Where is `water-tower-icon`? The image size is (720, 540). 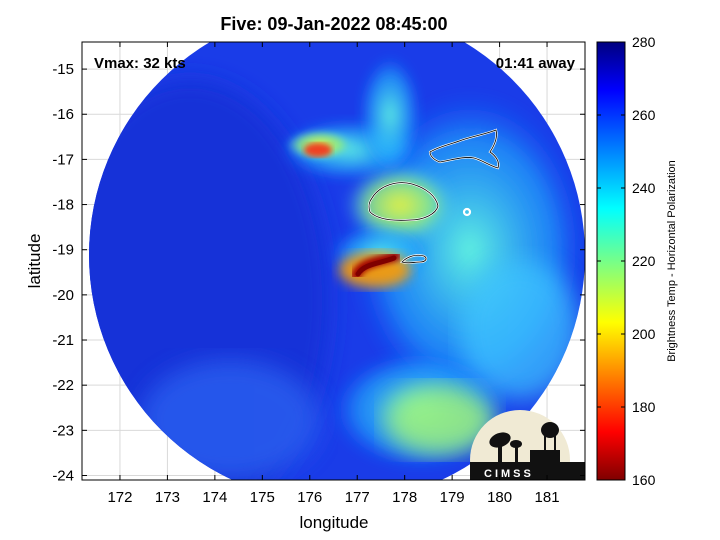 water-tower-icon is located at coordinates (550, 430).